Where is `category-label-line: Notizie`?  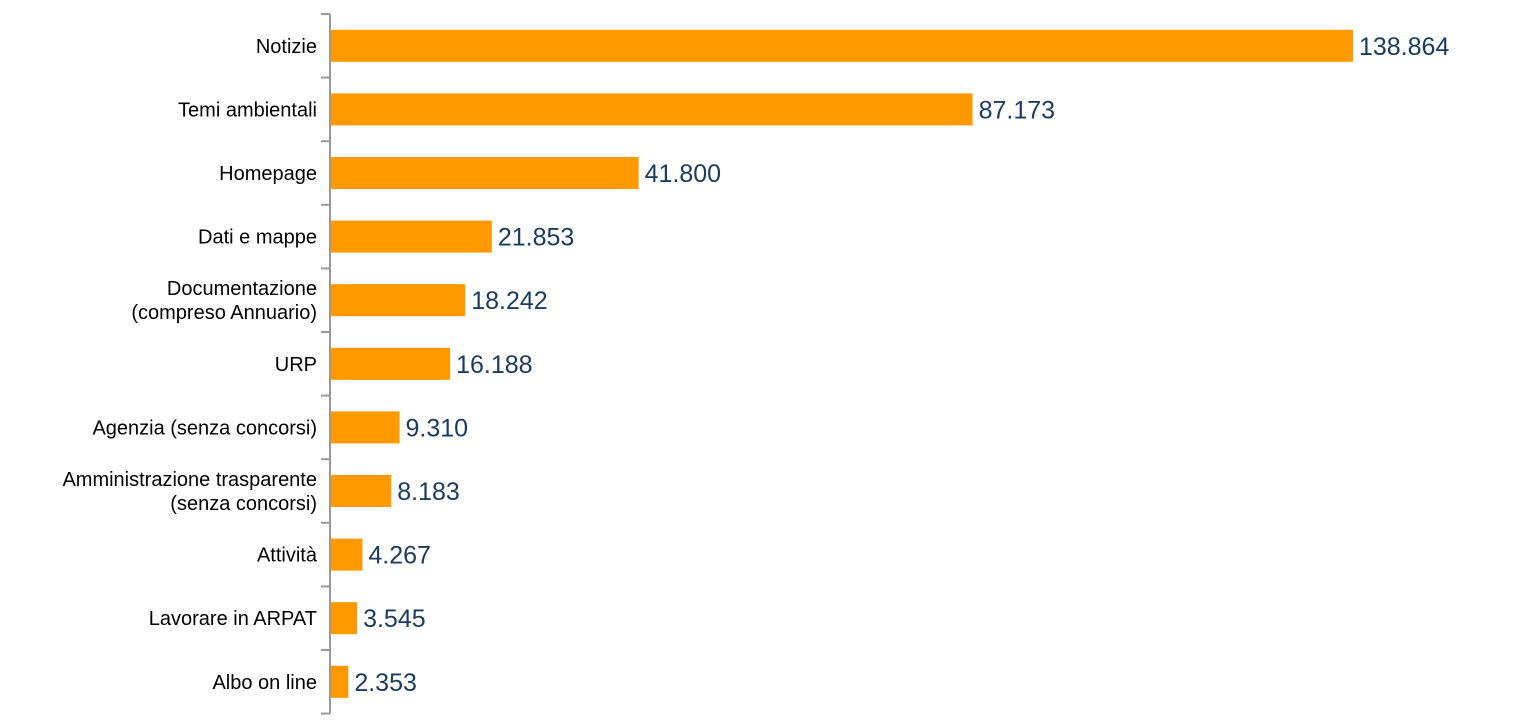
category-label-line: Notizie is located at coordinates (286, 47).